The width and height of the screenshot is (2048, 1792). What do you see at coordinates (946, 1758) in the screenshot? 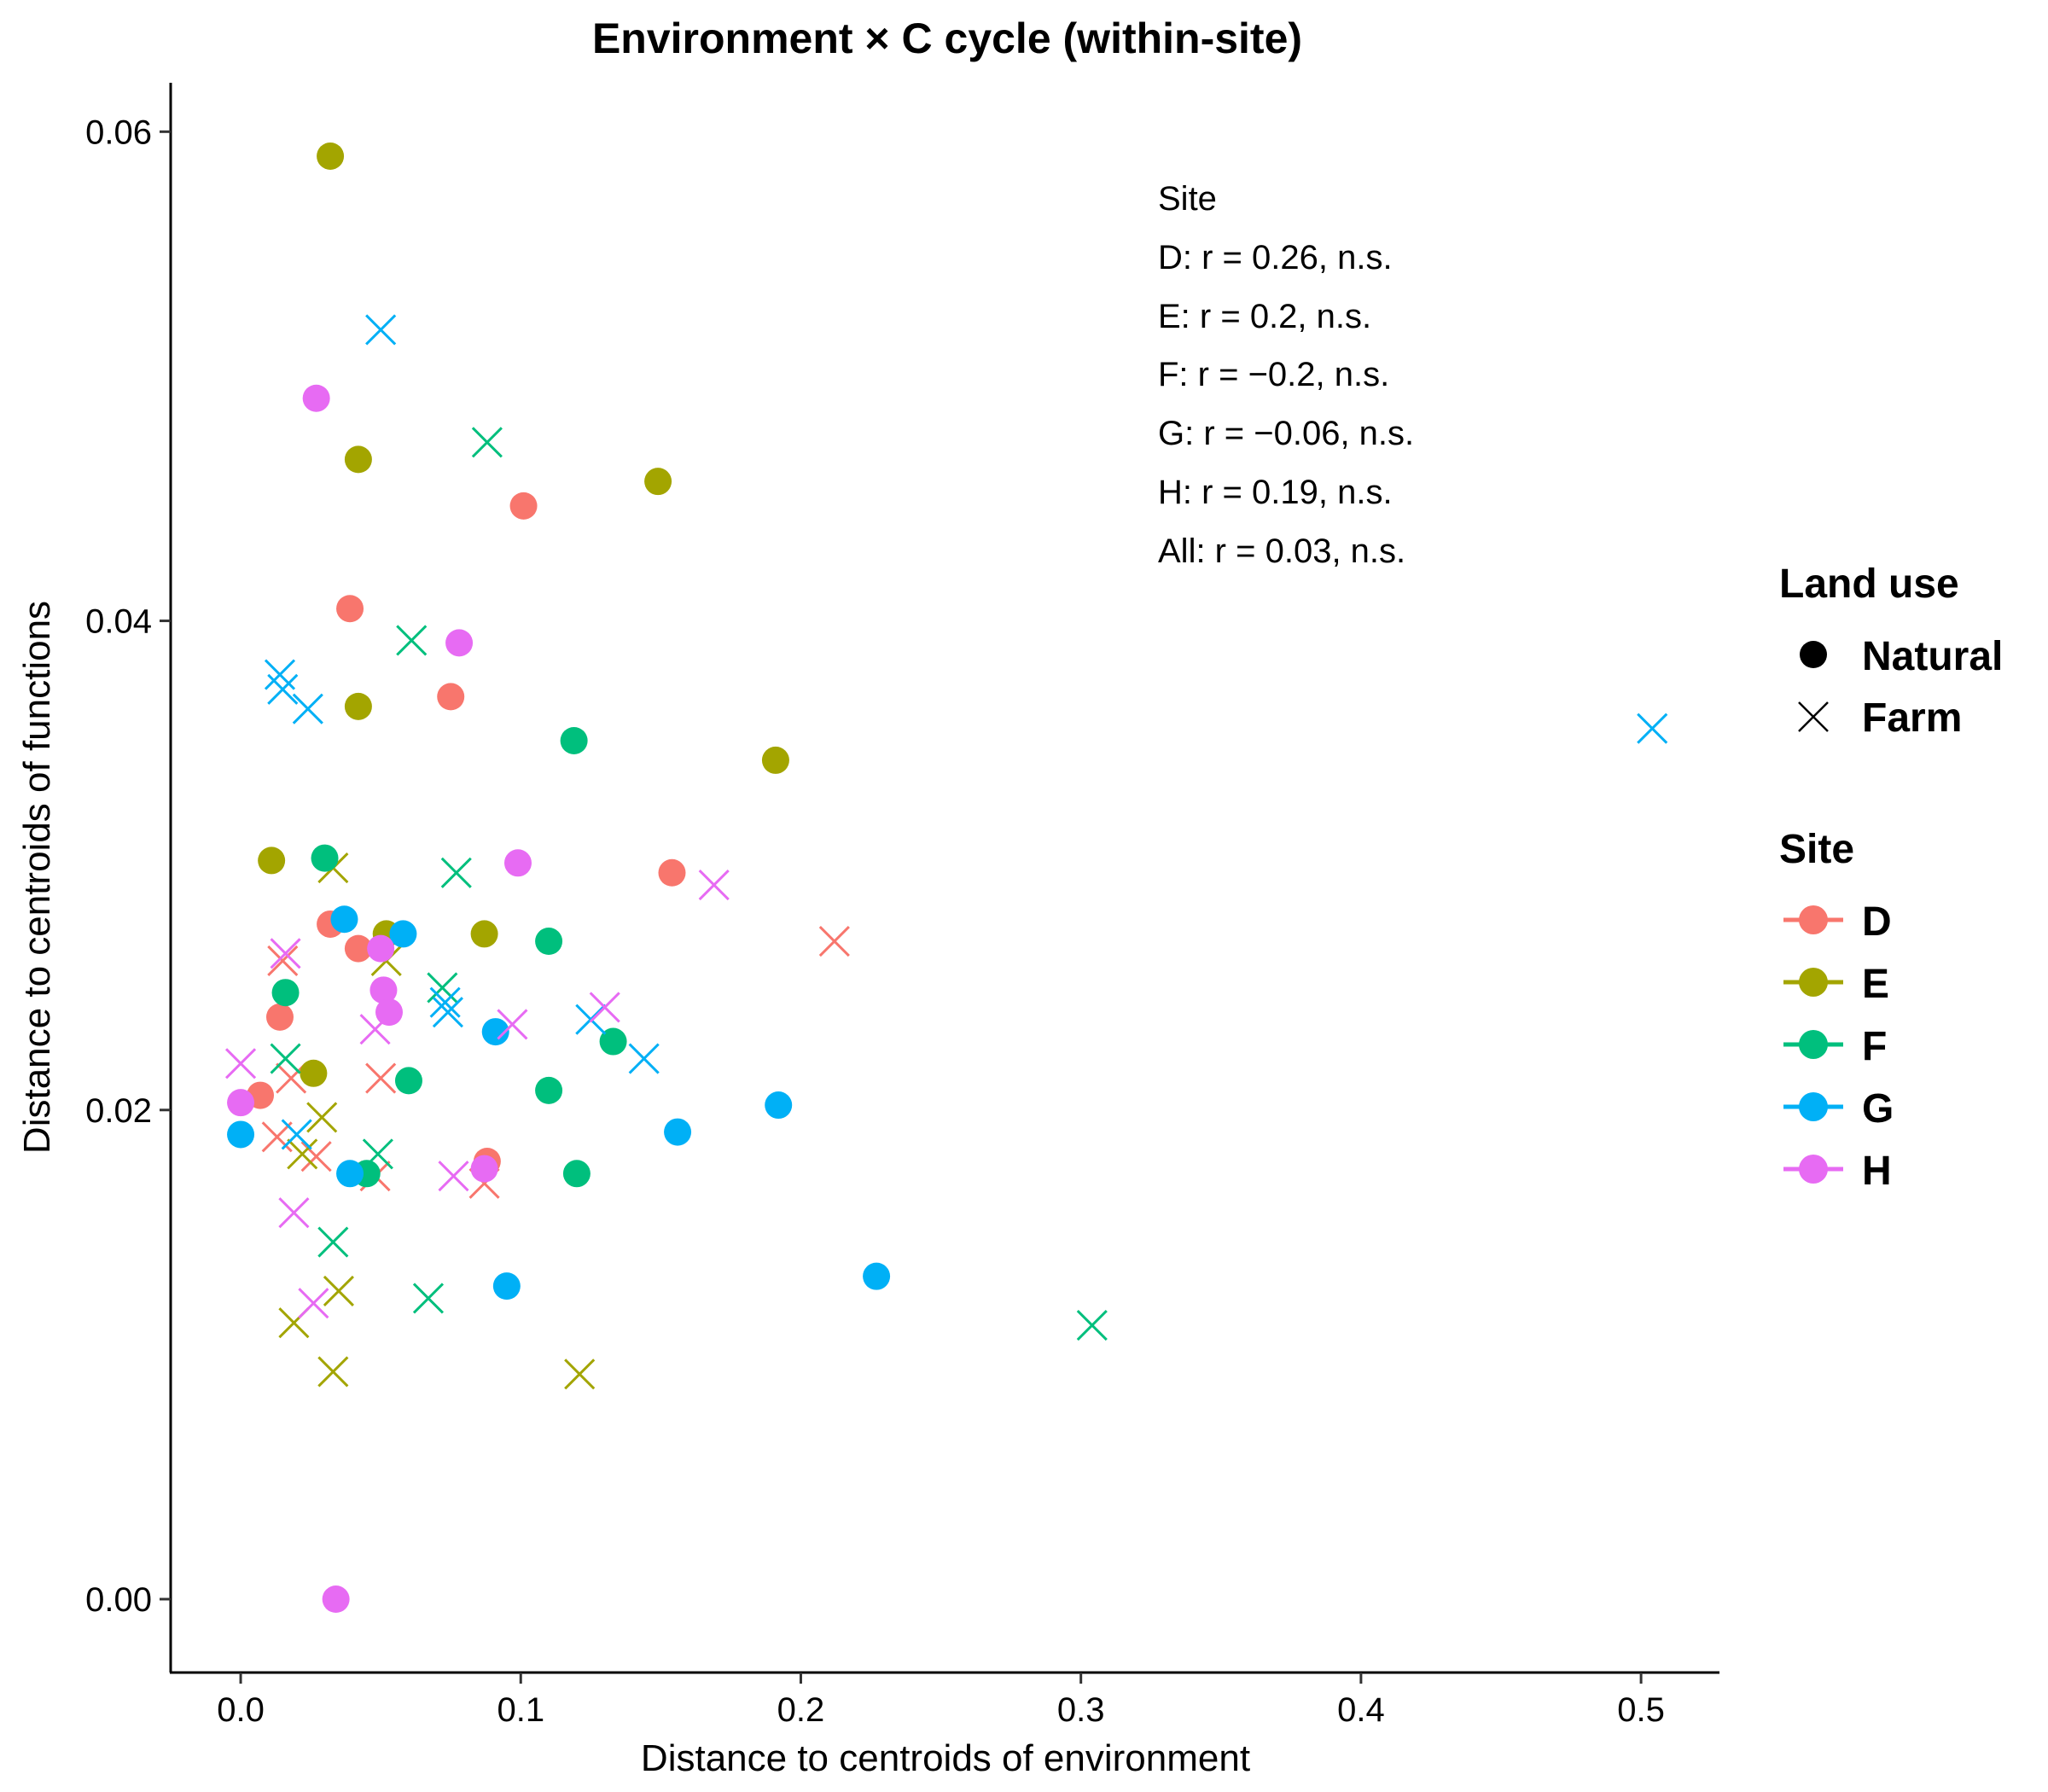
I see `x-axis-title: Distance to centroids of environment` at bounding box center [946, 1758].